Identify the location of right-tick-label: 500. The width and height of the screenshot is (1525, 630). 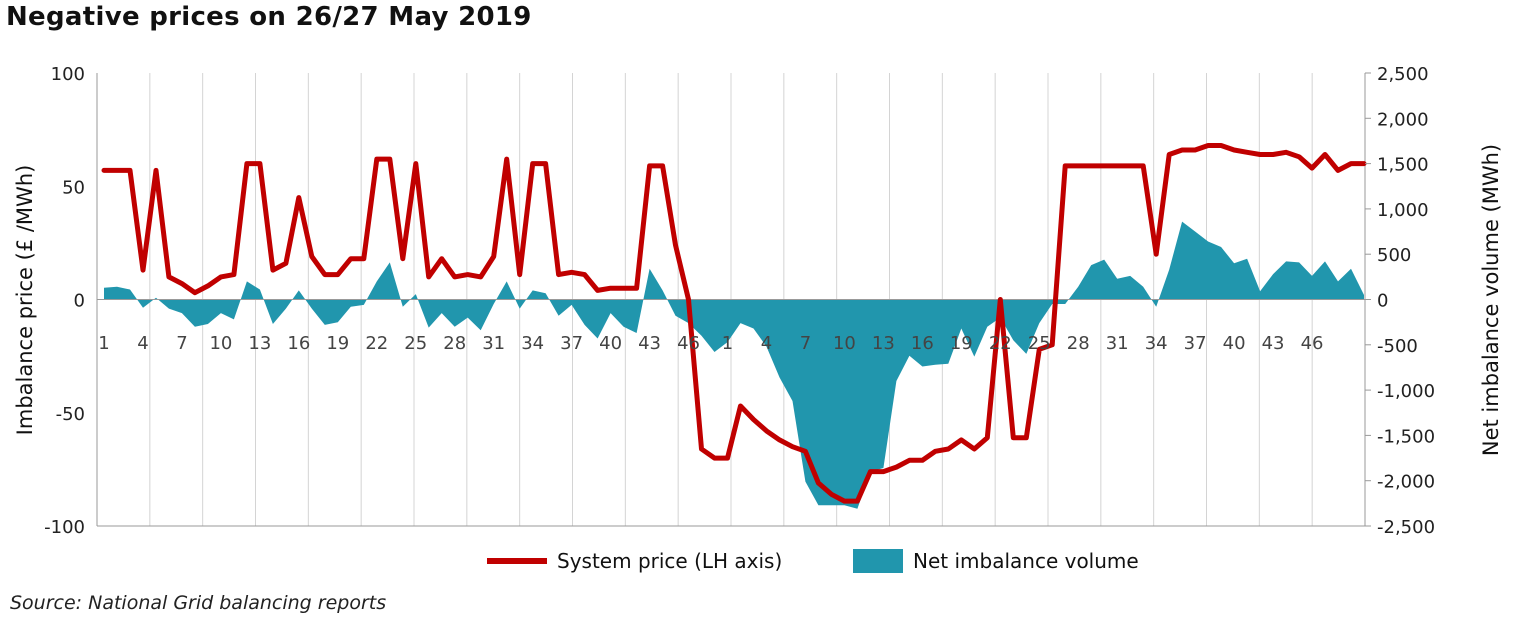
(1394, 255).